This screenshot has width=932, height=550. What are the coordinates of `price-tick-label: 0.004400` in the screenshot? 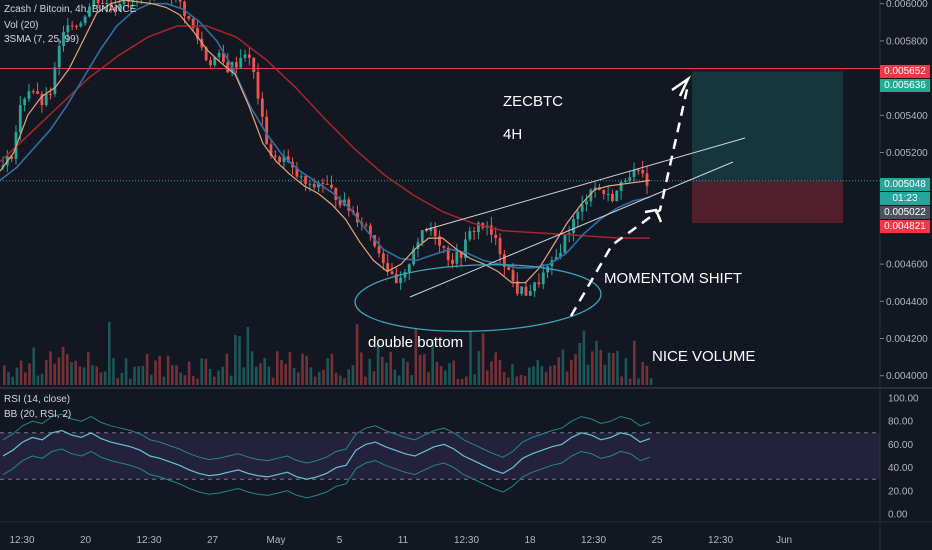 It's located at (907, 302).